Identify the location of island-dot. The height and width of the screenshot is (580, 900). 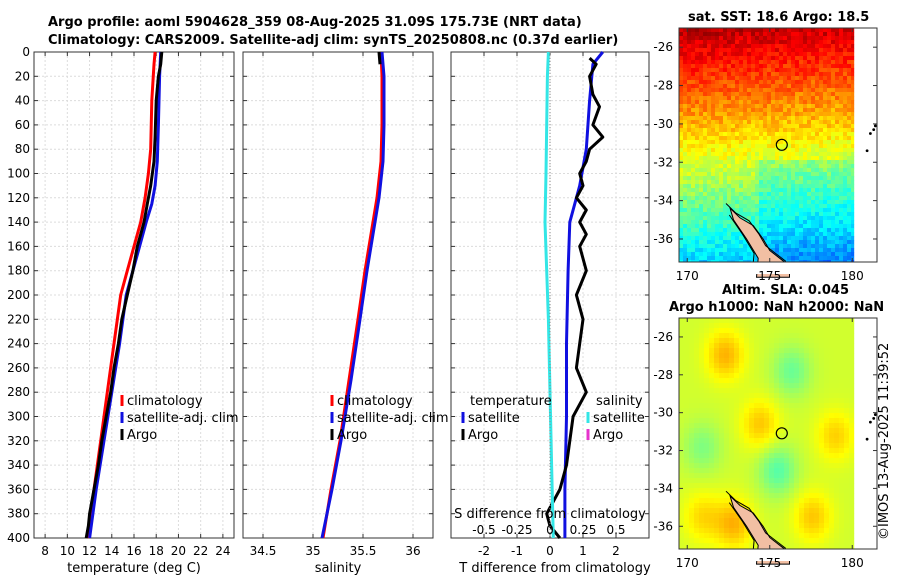
(867, 439).